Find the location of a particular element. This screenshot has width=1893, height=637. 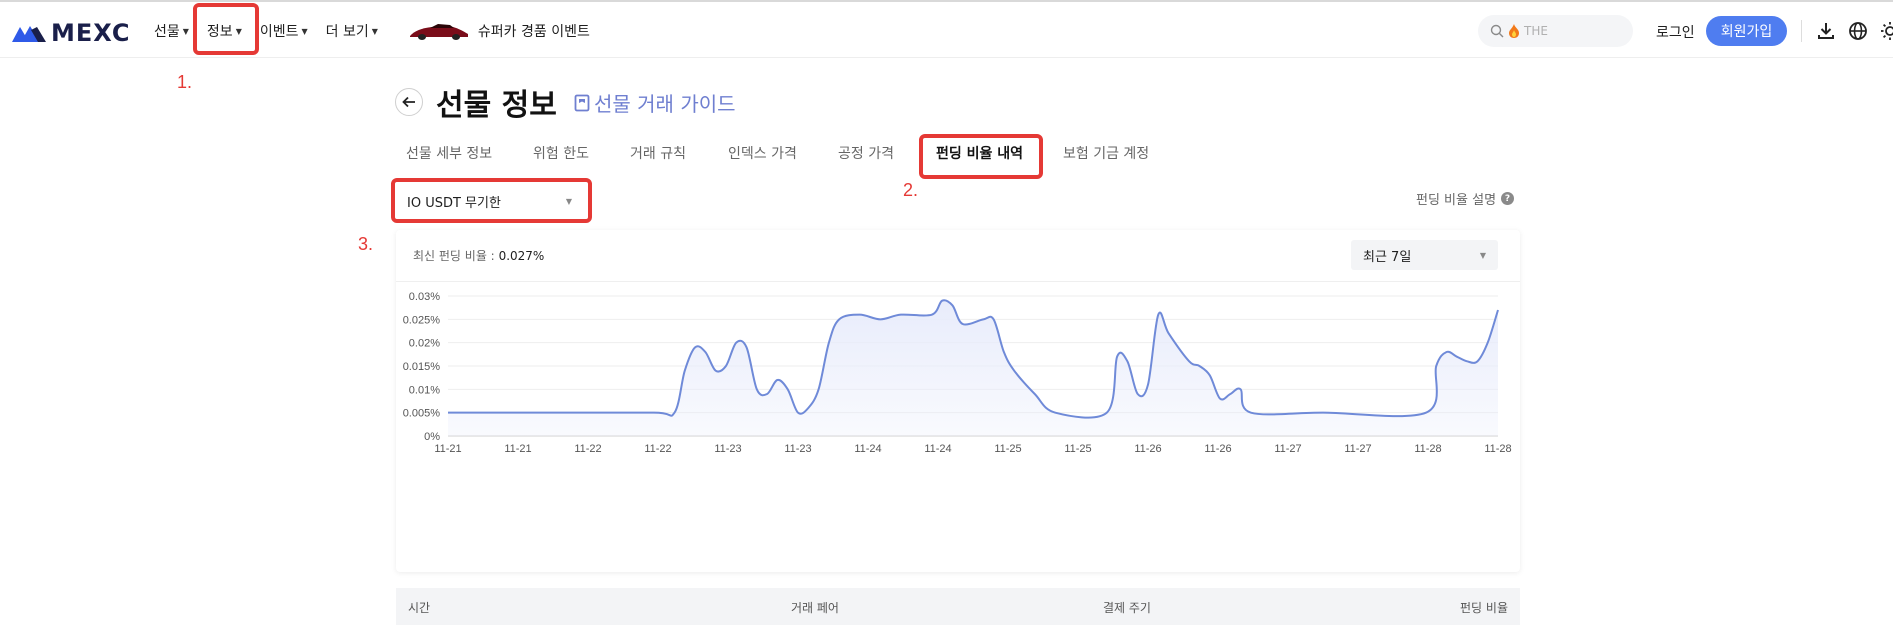

explain-label: 펀딩 비율 설명 is located at coordinates (1456, 200).